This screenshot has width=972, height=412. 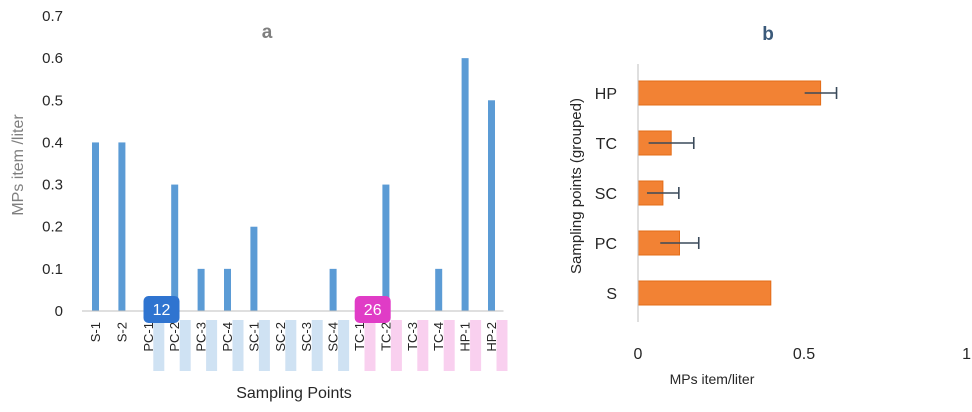 What do you see at coordinates (253, 337) in the screenshot?
I see `chart-a-x-tick-label: SC-1` at bounding box center [253, 337].